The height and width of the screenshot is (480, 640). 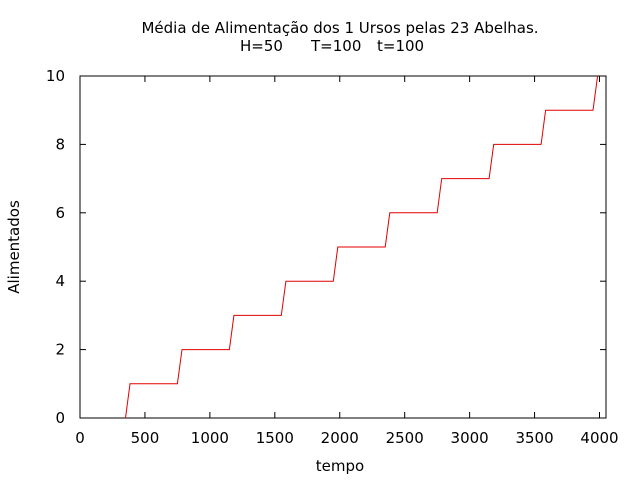 What do you see at coordinates (335, 46) in the screenshot?
I see `subtitle-big-t: T=100` at bounding box center [335, 46].